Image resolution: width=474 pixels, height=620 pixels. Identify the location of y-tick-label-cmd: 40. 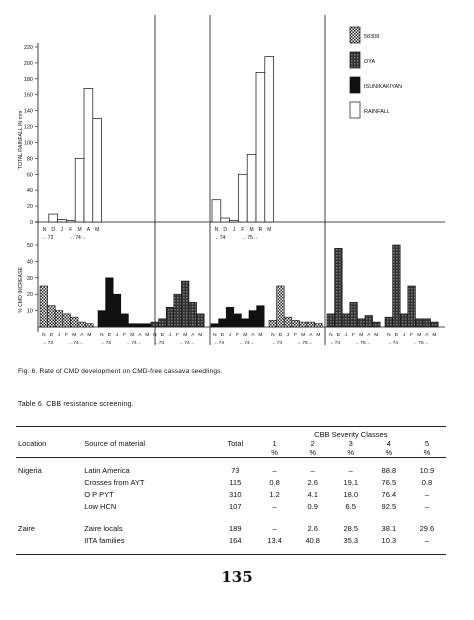
(30, 262).